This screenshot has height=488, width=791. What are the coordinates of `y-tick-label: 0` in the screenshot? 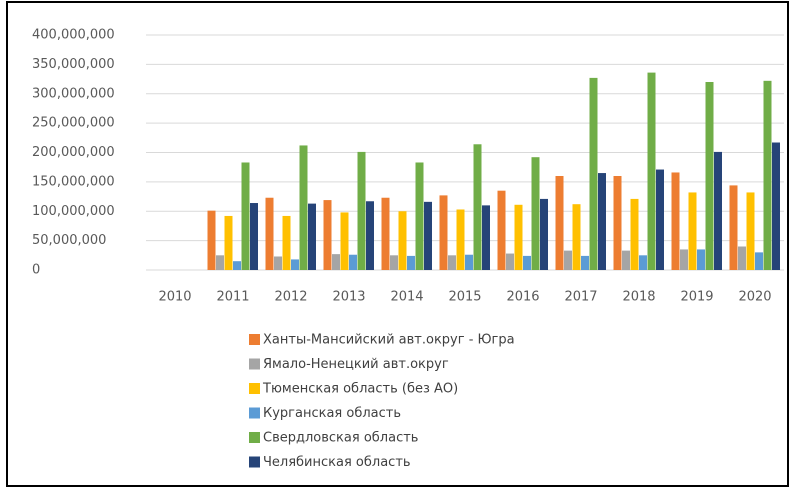 It's located at (36, 270).